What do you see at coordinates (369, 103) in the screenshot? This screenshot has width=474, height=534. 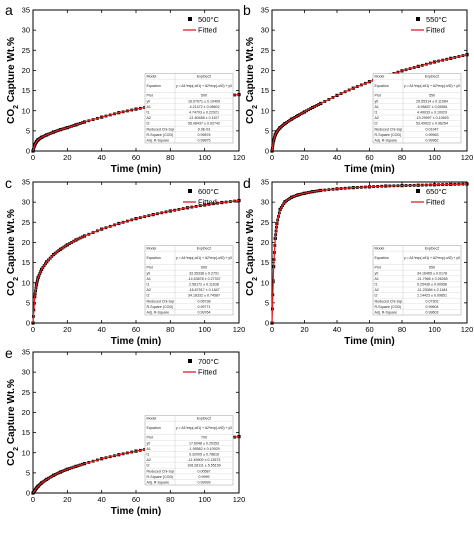 I see `fitted-line` at bounding box center [369, 103].